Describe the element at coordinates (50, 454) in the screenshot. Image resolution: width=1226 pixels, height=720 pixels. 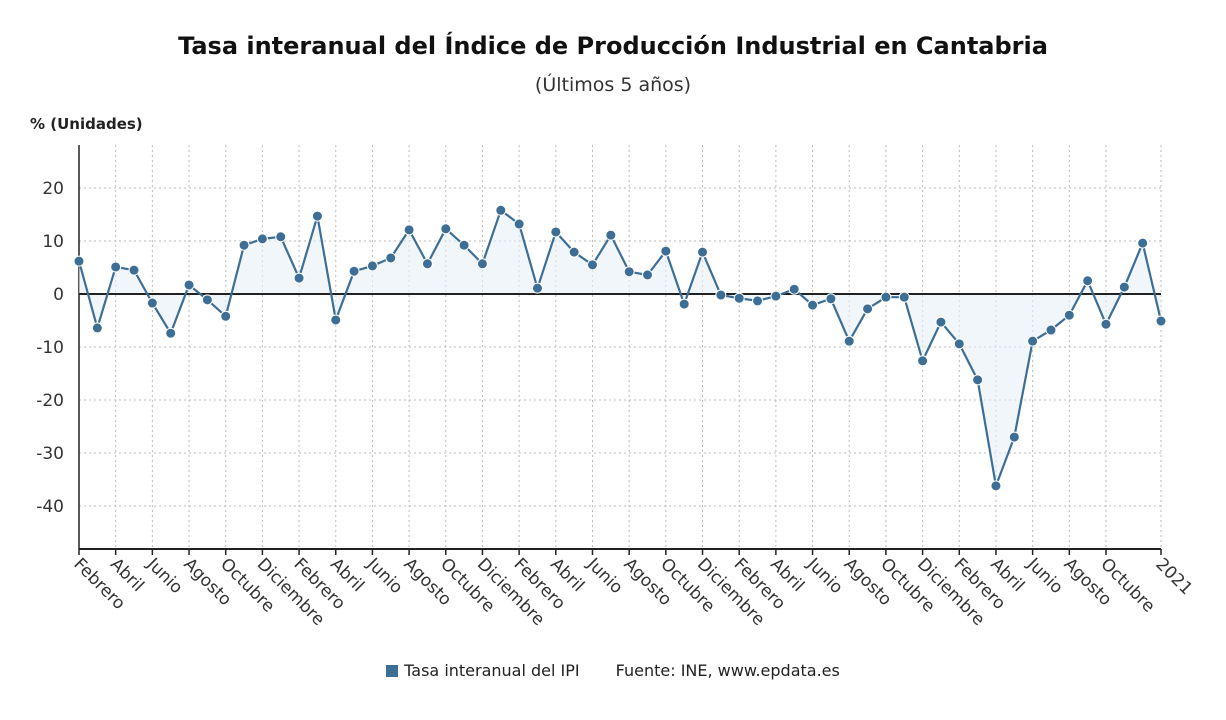
I see `y-tick-label: -30` at that location.